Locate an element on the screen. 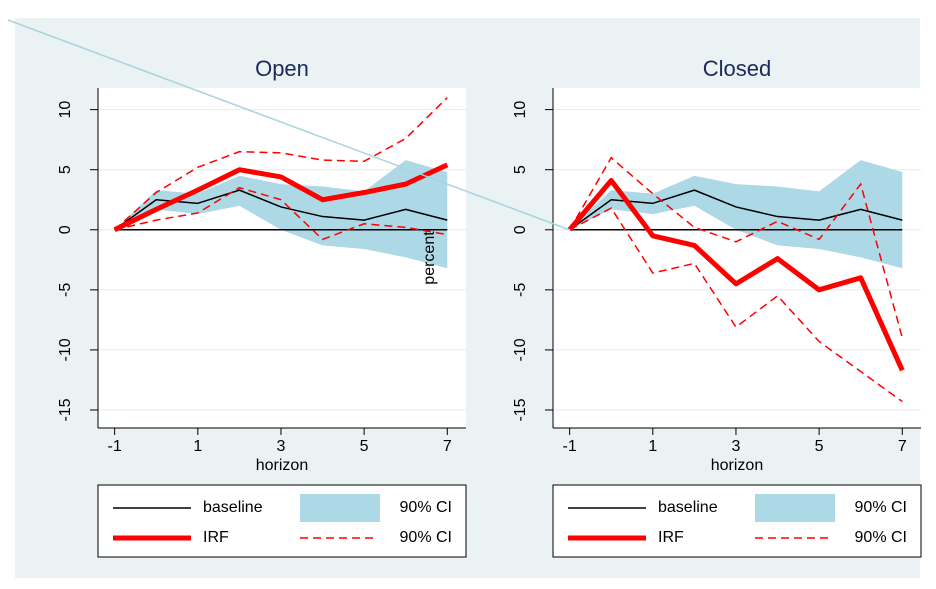 This screenshot has height=589, width=936. chart-title: Closed is located at coordinates (737, 68).